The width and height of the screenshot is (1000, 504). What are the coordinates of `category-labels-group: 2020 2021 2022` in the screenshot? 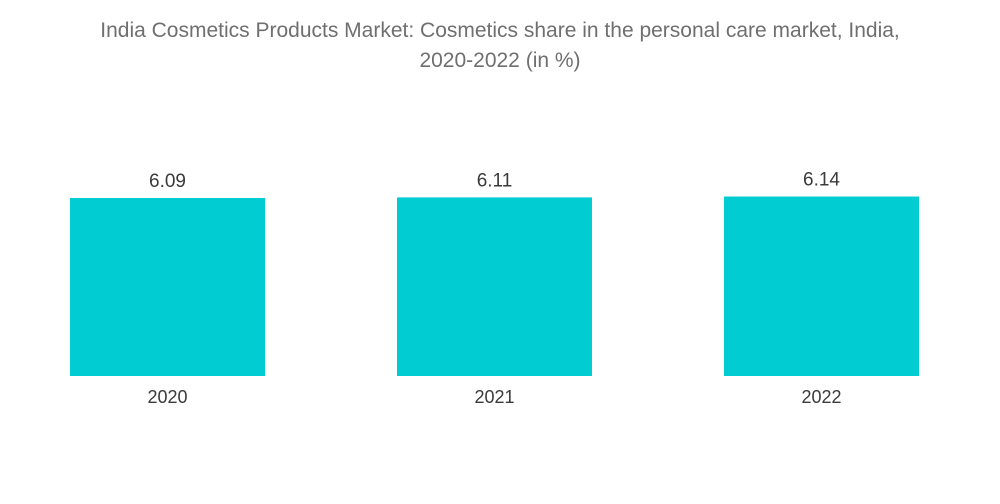 It's located at (494, 397).